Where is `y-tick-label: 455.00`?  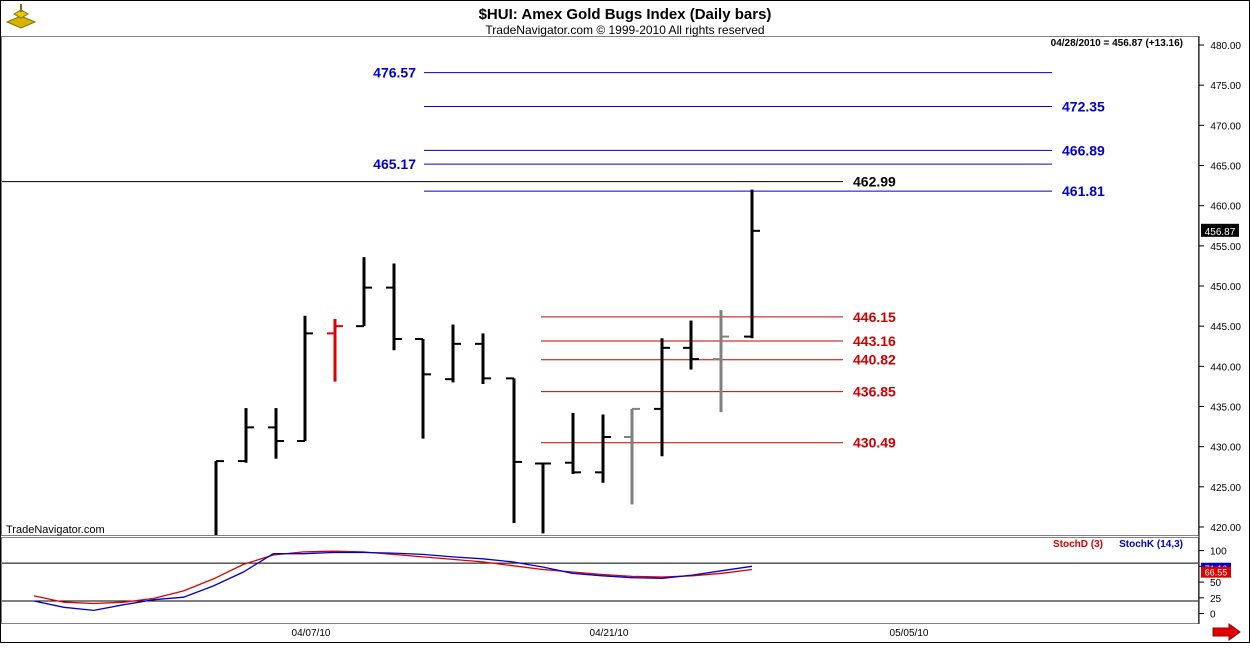 y-tick-label: 455.00 is located at coordinates (1225, 247).